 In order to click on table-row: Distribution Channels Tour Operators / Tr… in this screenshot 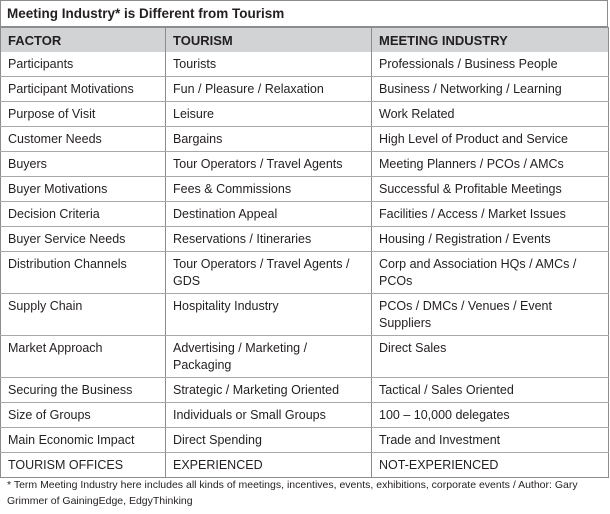, I will do `click(304, 272)`.